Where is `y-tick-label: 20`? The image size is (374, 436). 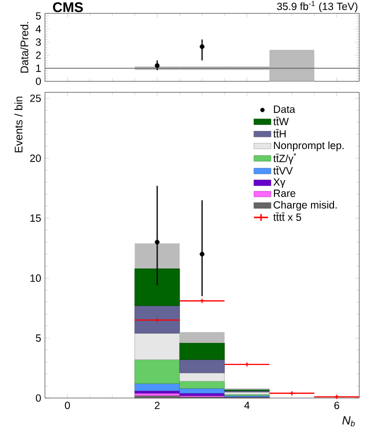
y-tick-label: 20 is located at coordinates (36, 158).